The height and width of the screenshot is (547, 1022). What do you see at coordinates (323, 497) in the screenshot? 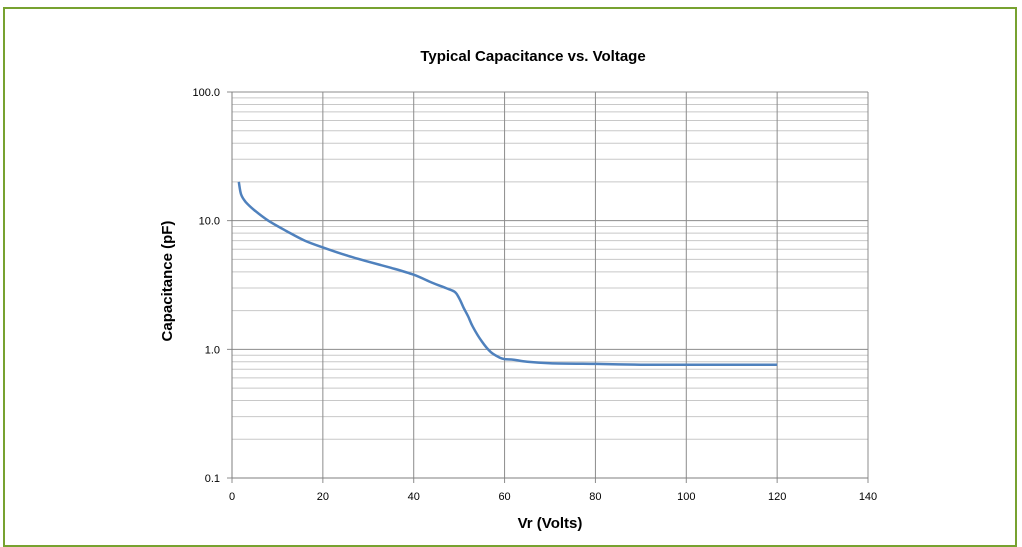
I see `x-tick-label: 20` at bounding box center [323, 497].